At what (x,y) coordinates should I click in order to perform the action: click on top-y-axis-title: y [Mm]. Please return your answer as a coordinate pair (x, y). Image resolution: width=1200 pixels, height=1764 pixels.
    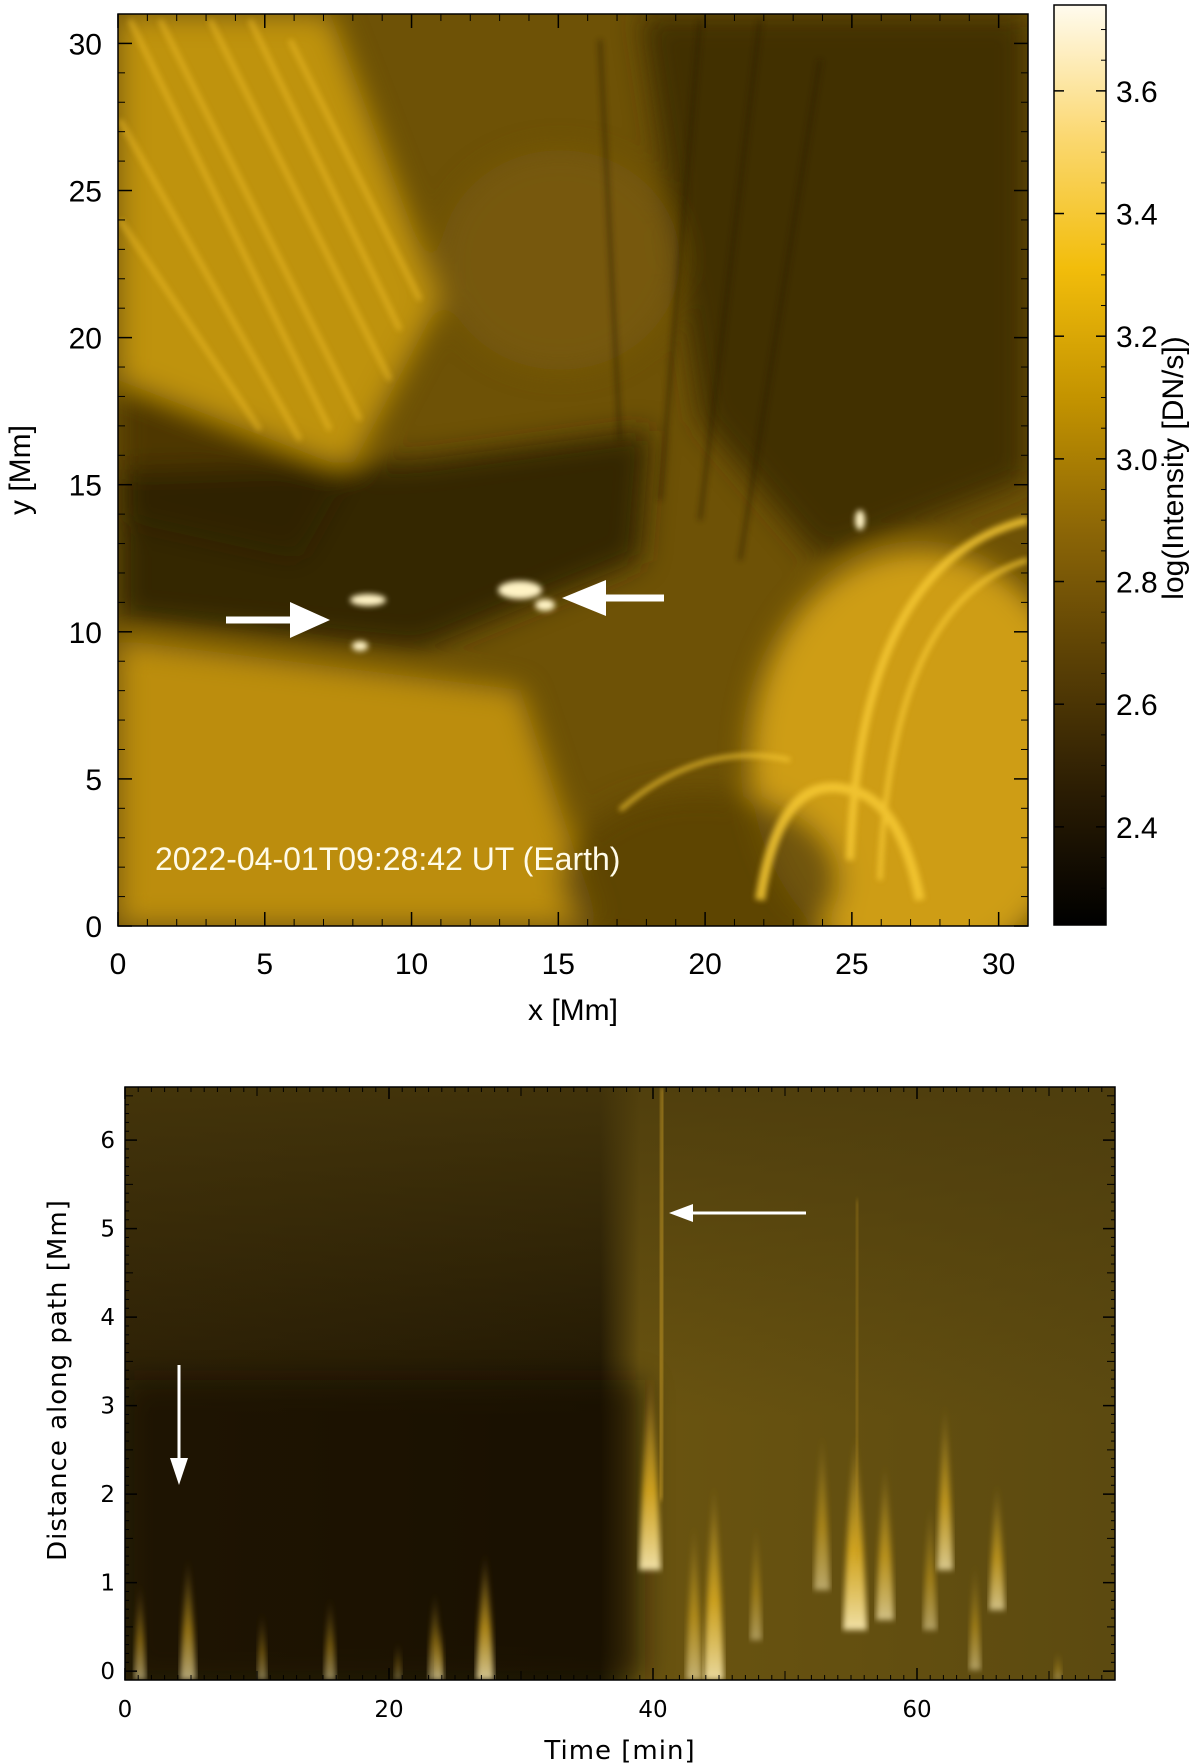
    Looking at the image, I should click on (20, 470).